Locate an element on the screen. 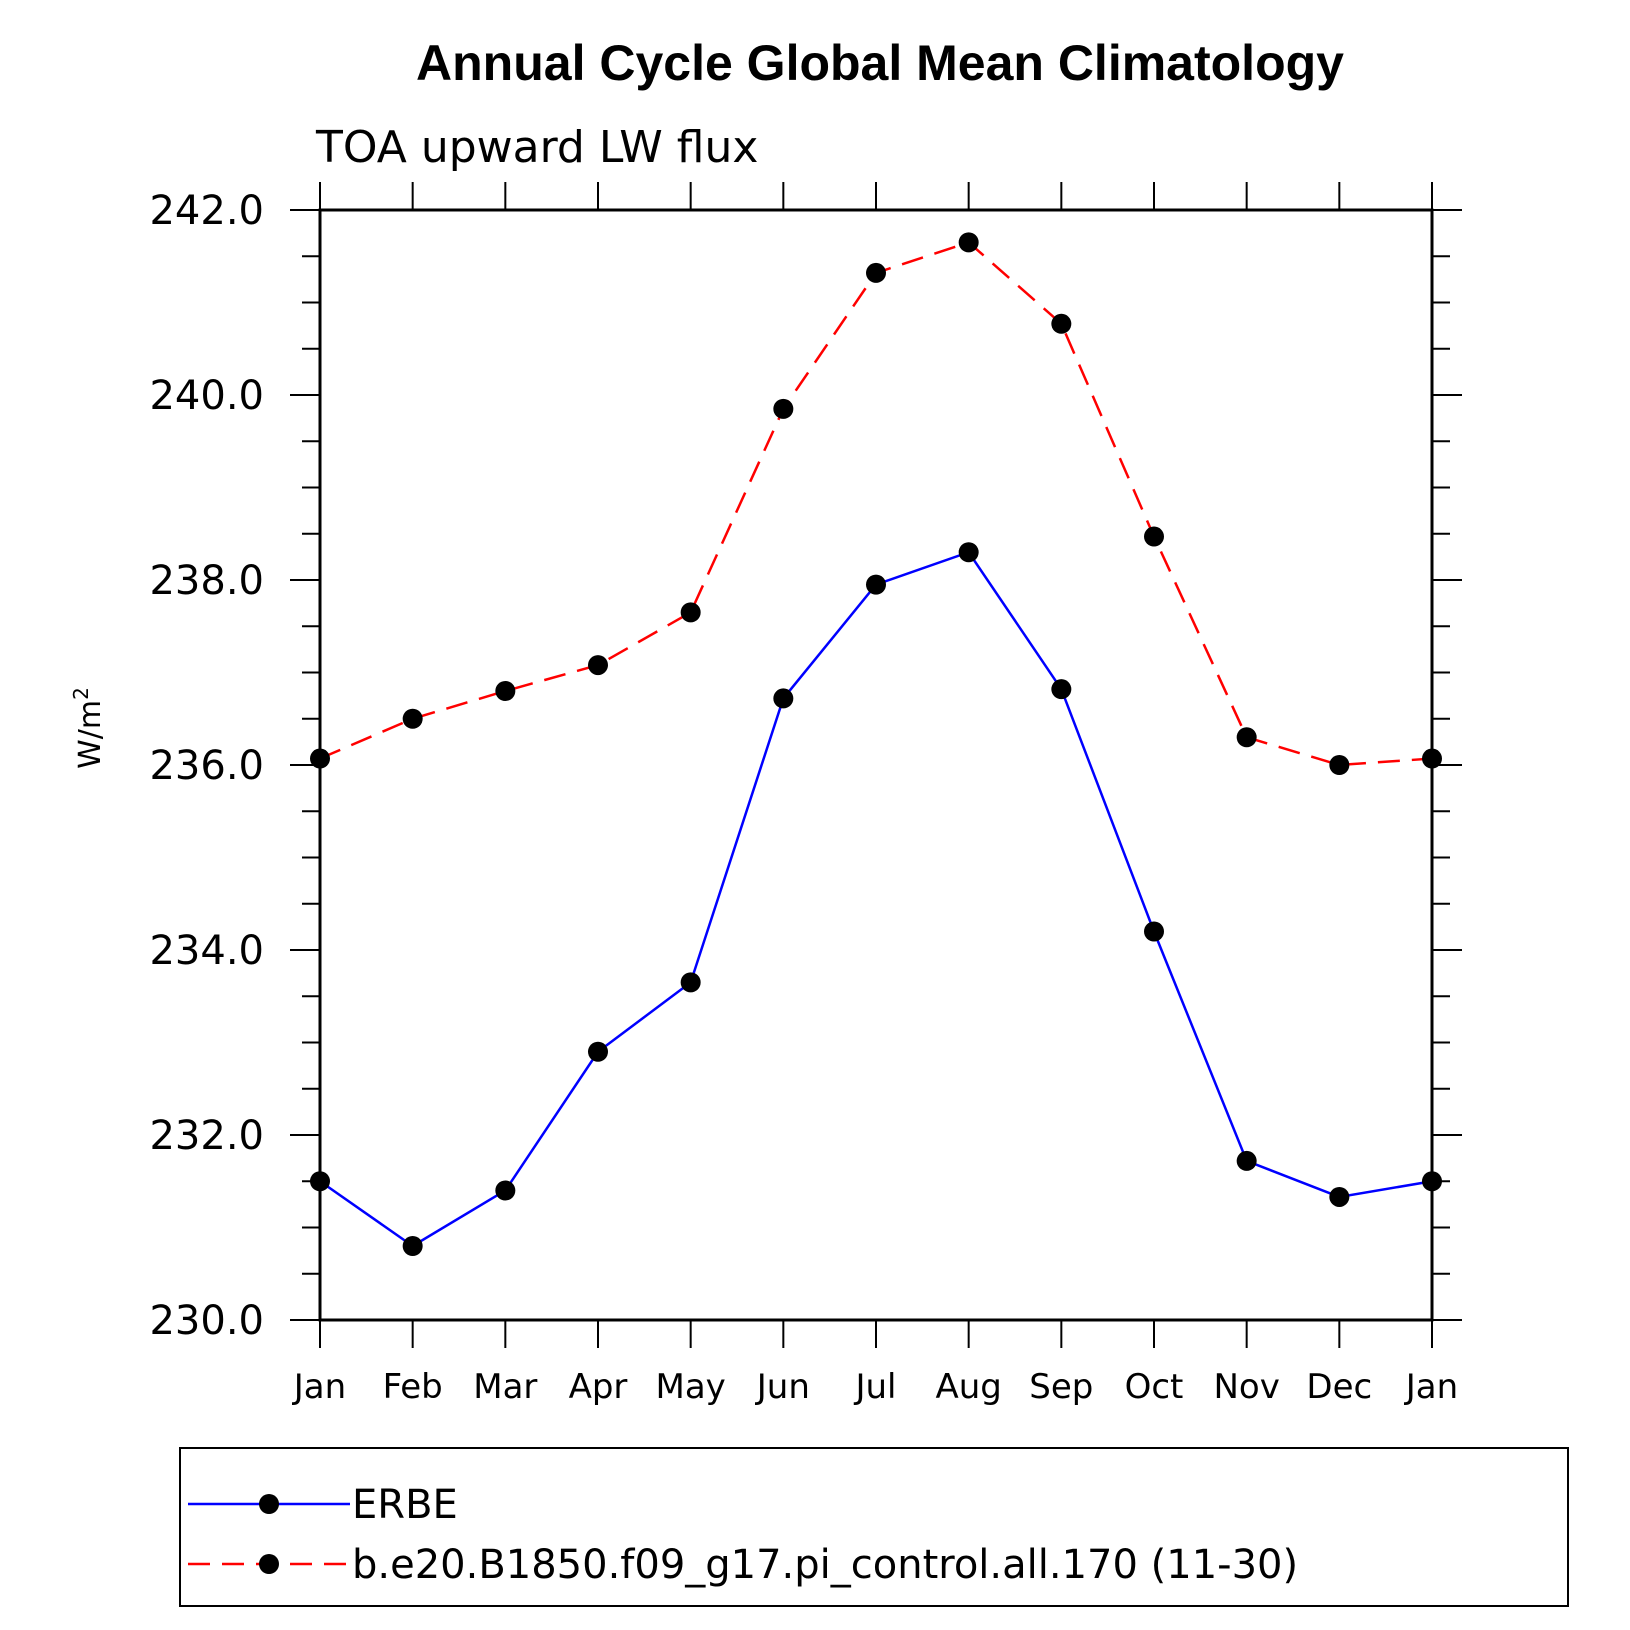 The height and width of the screenshot is (1630, 1630). x-tick-label: Aug is located at coordinates (968, 1387).